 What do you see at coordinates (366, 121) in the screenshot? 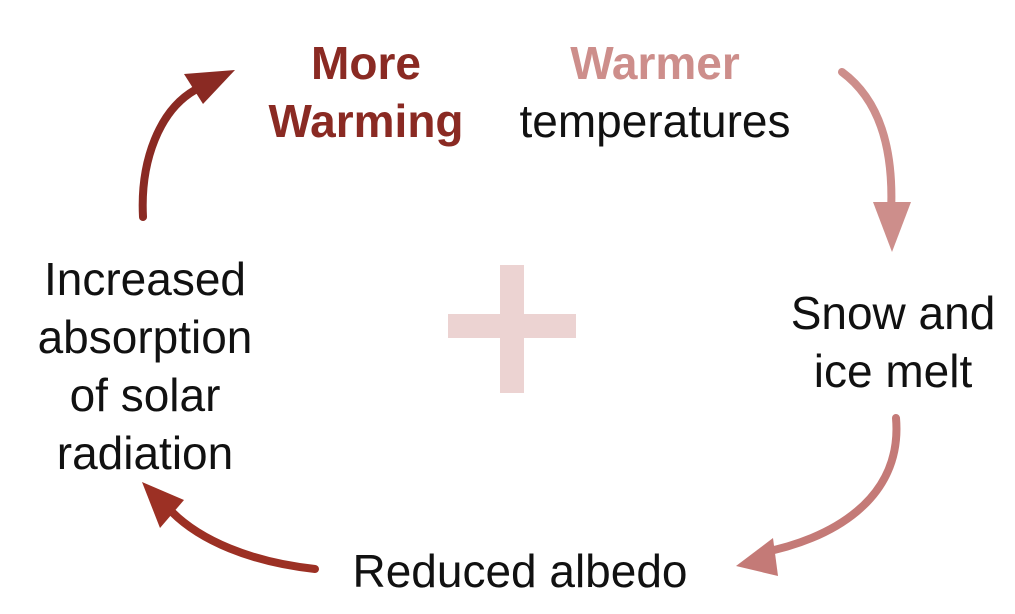
I see `more-warming-line2: Warming` at bounding box center [366, 121].